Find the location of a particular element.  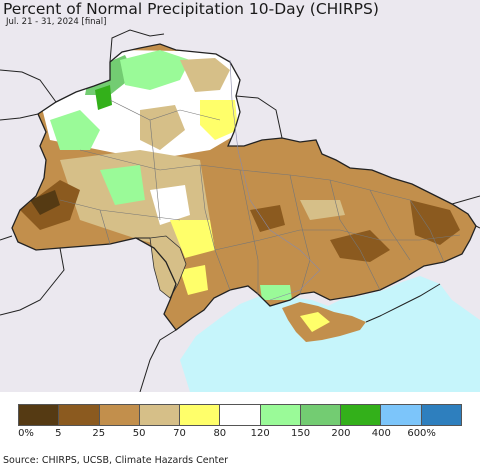

legend-label: 80 is located at coordinates (220, 433).